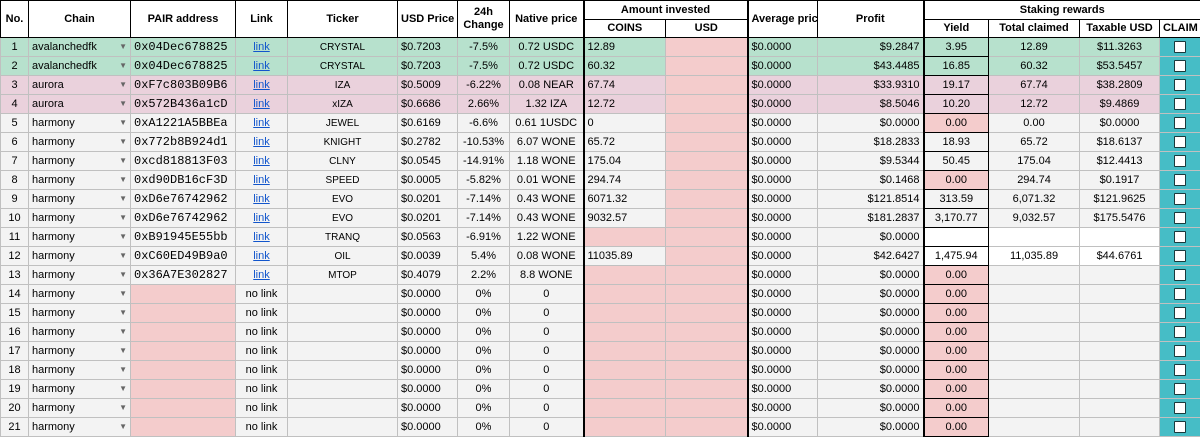 The width and height of the screenshot is (1200, 438). I want to click on cell-coins: 0, so click(624, 123).